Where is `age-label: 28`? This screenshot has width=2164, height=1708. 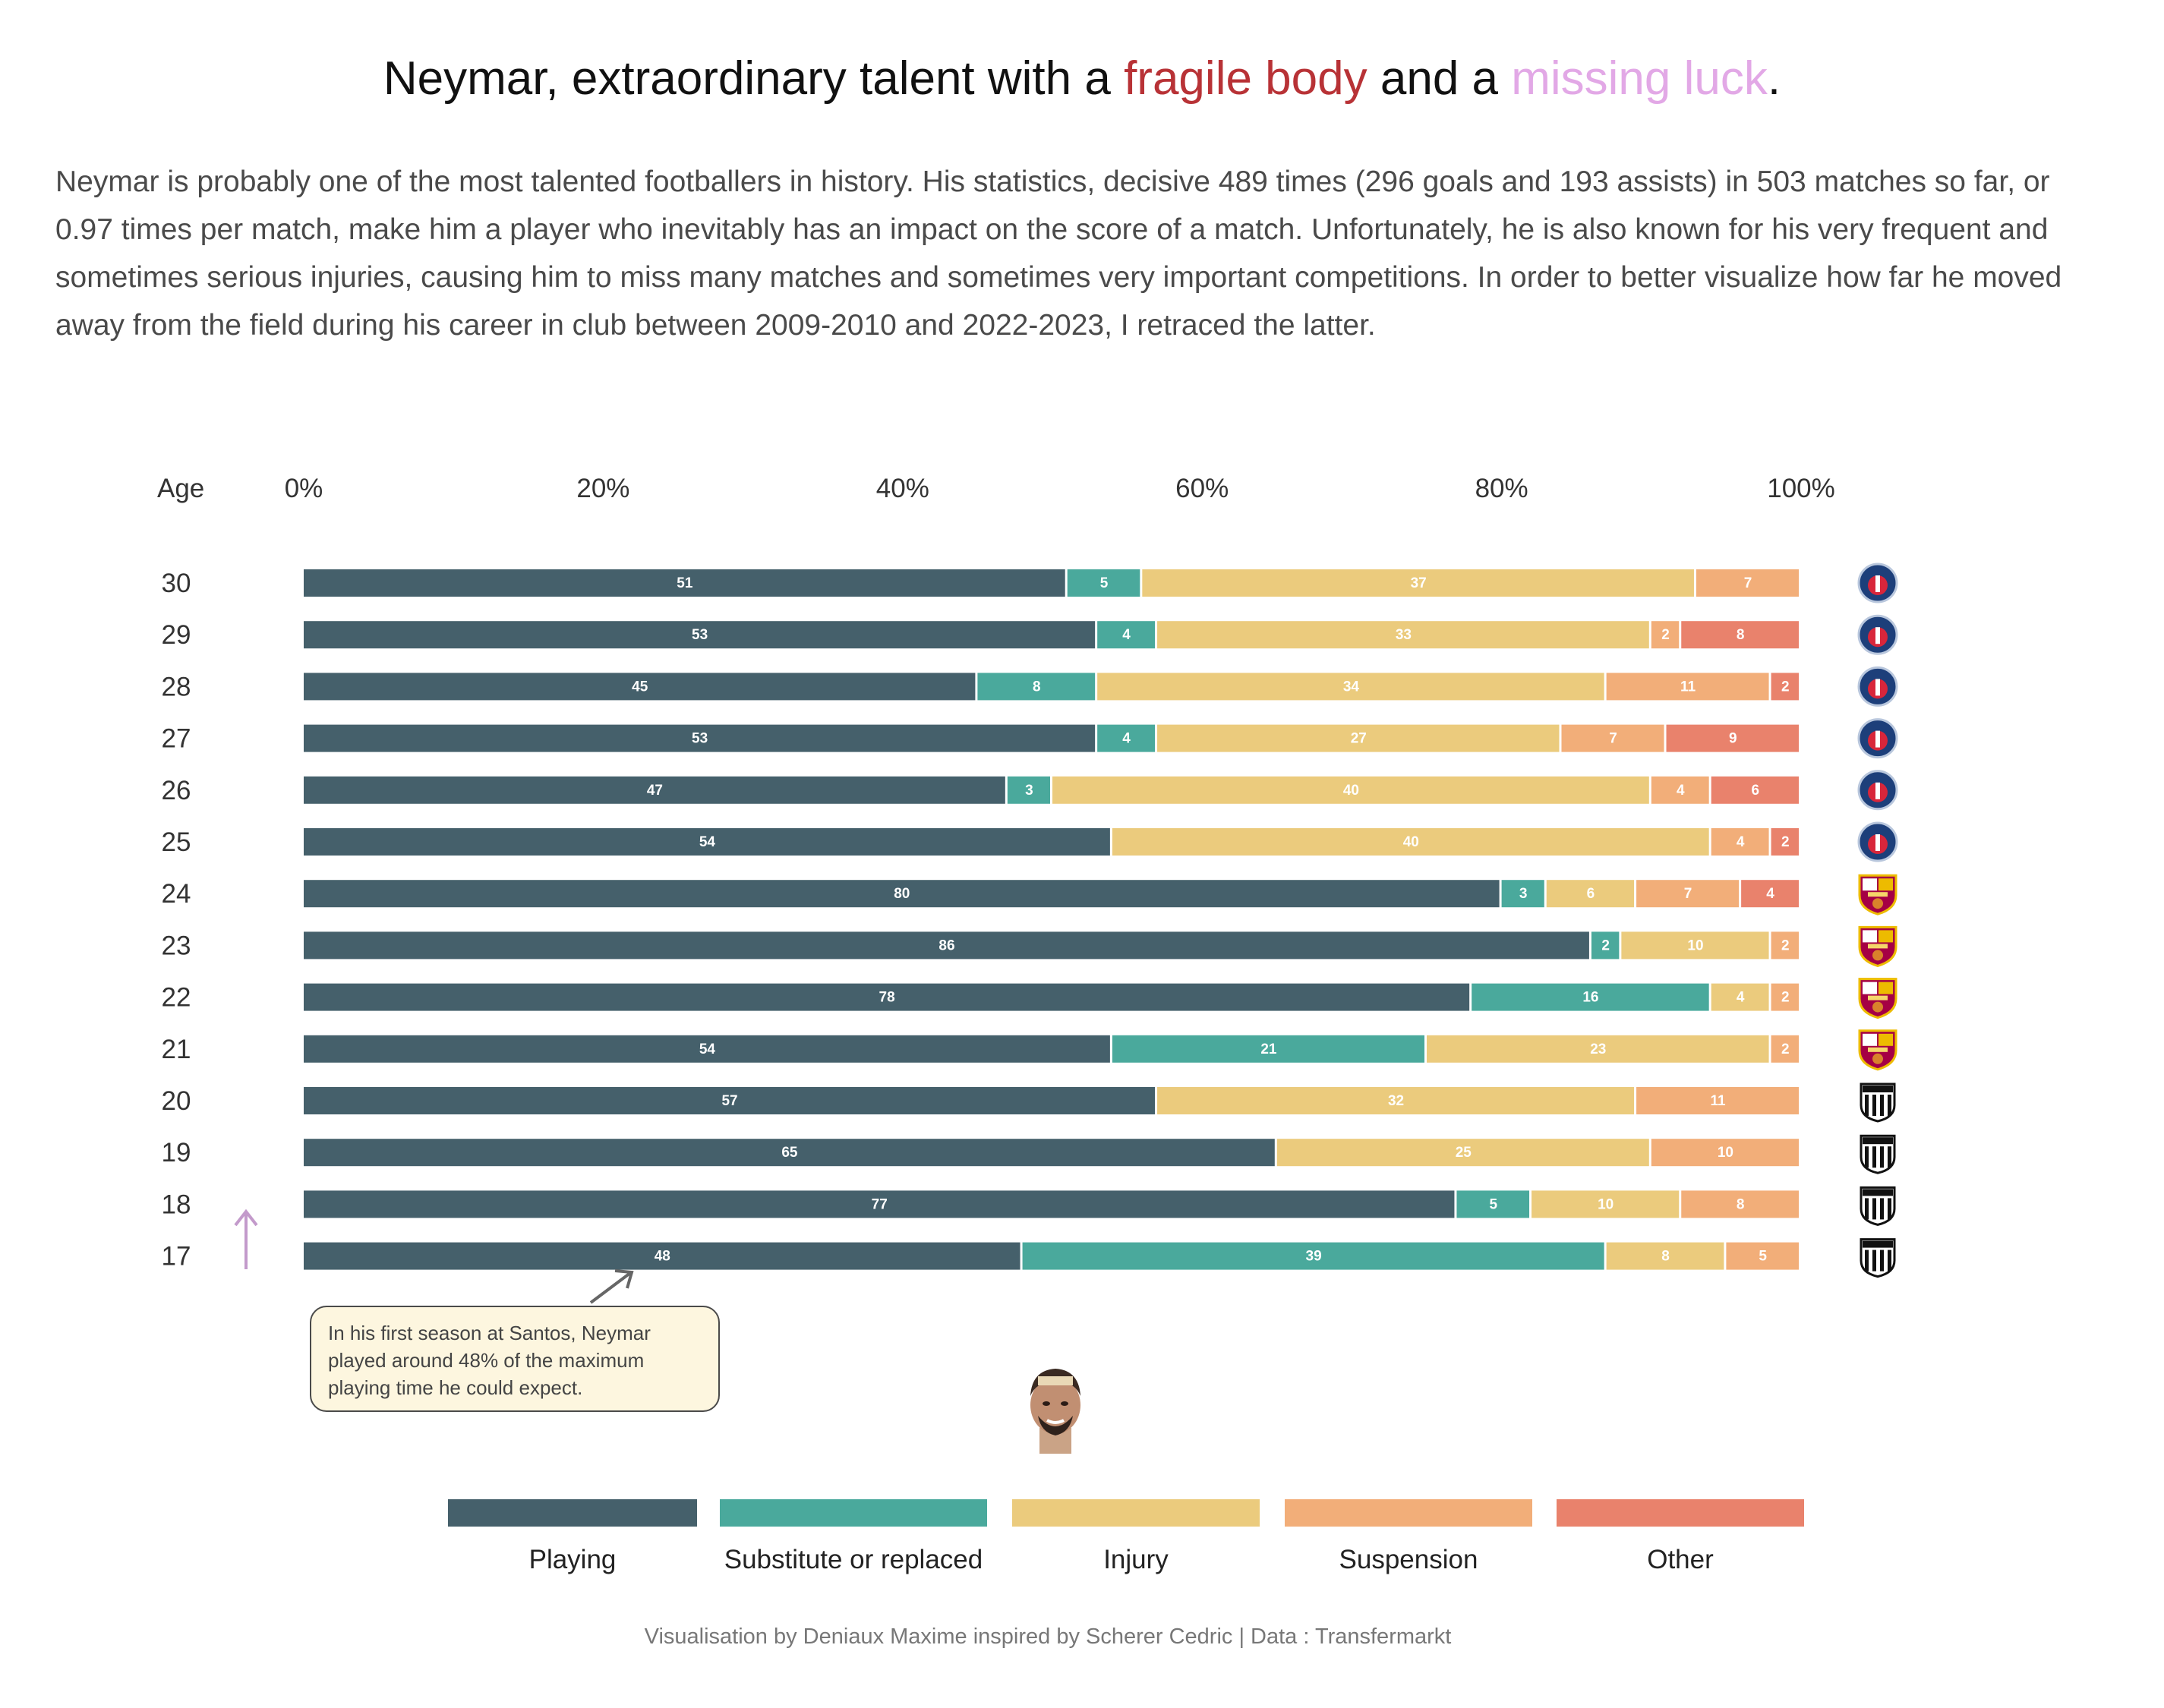 age-label: 28 is located at coordinates (176, 686).